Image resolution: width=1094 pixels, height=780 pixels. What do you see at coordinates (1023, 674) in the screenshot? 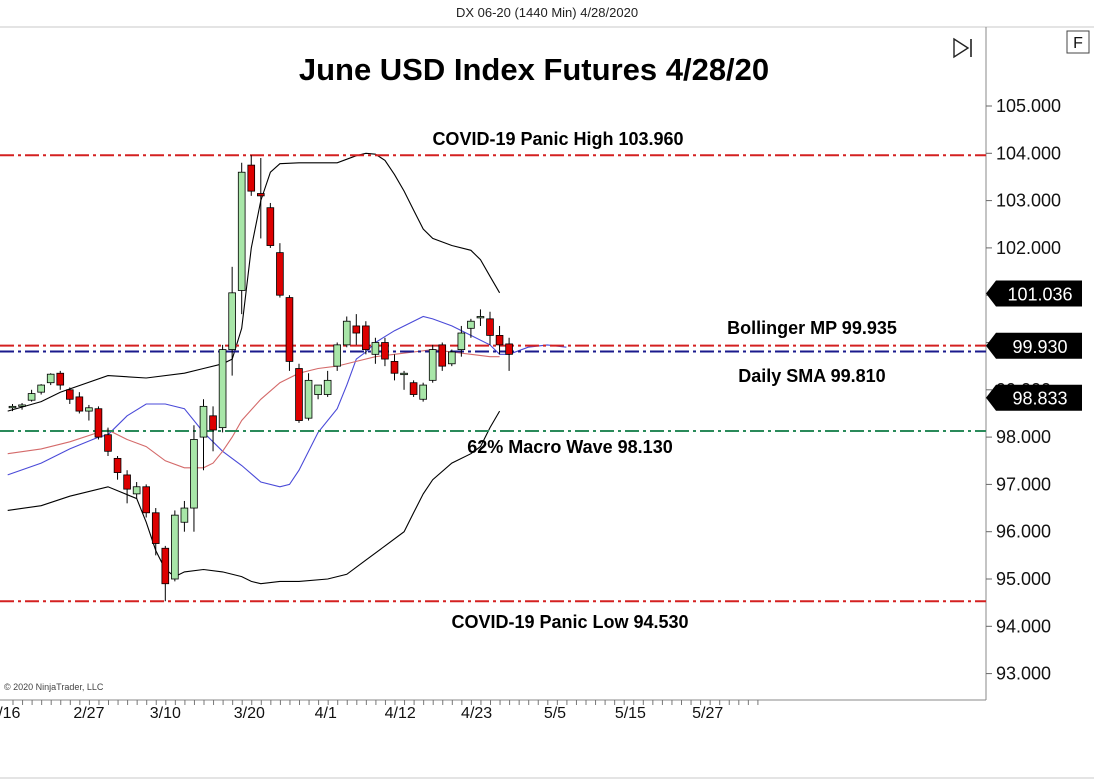
I see `price-tick-label: 93.000` at bounding box center [1023, 674].